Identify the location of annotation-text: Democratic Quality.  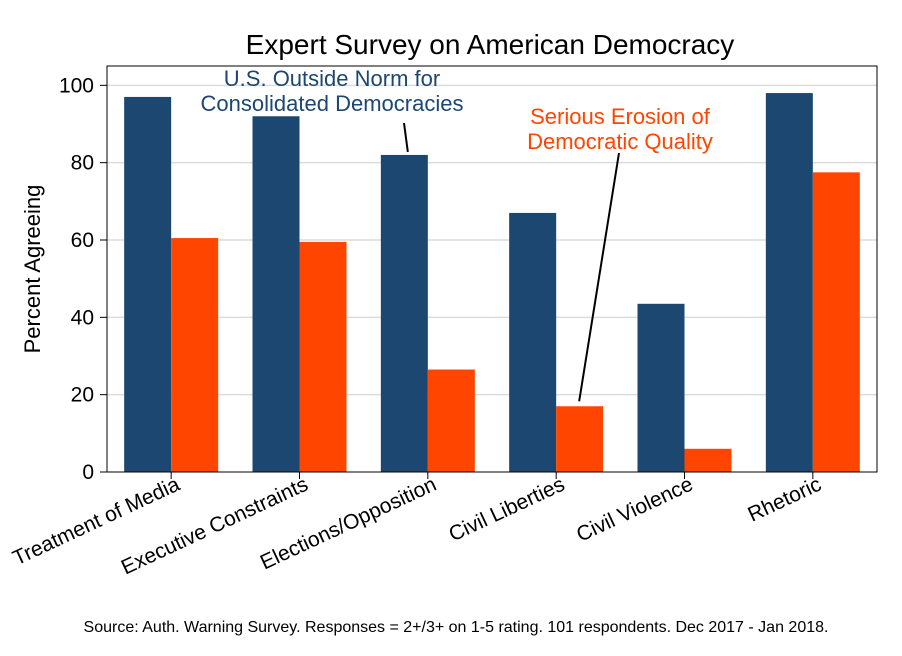
(620, 141).